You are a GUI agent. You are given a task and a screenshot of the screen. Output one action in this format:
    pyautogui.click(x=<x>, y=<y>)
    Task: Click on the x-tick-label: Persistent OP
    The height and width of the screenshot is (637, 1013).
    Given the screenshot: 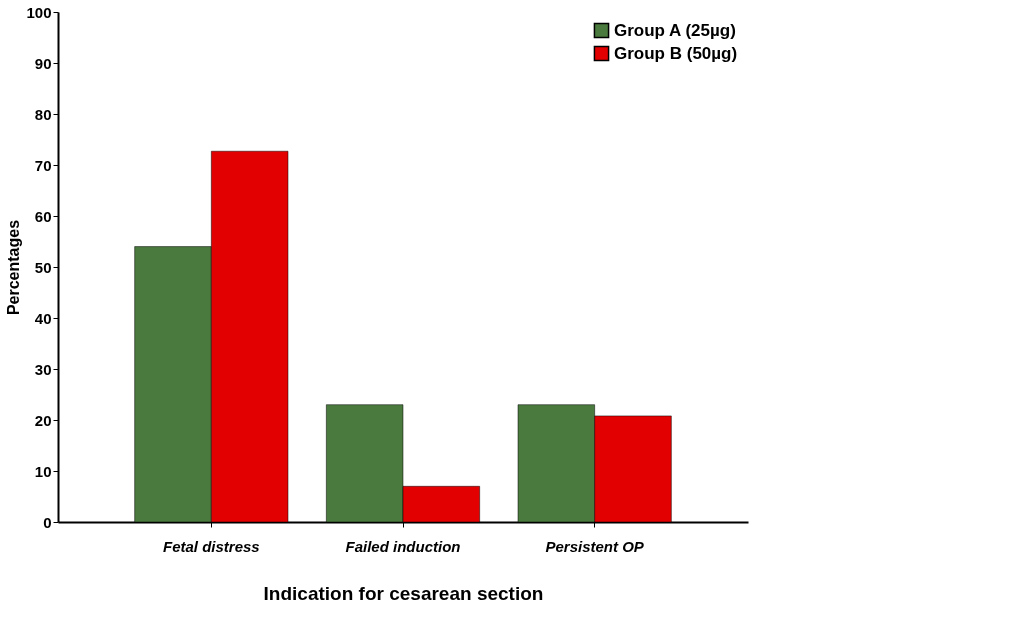 What is the action you would take?
    pyautogui.click(x=595, y=546)
    